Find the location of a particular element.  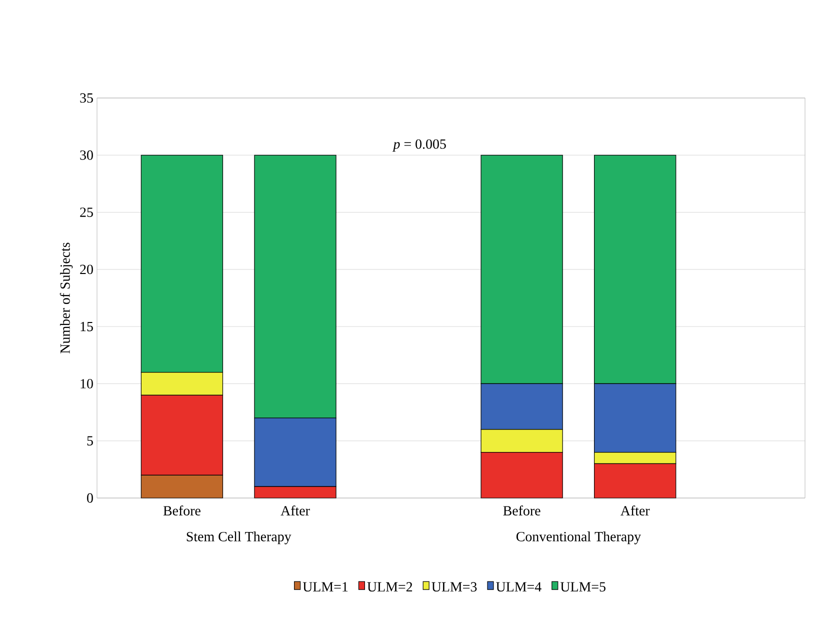

y-axis-title: Number of Subjects is located at coordinates (66, 298).